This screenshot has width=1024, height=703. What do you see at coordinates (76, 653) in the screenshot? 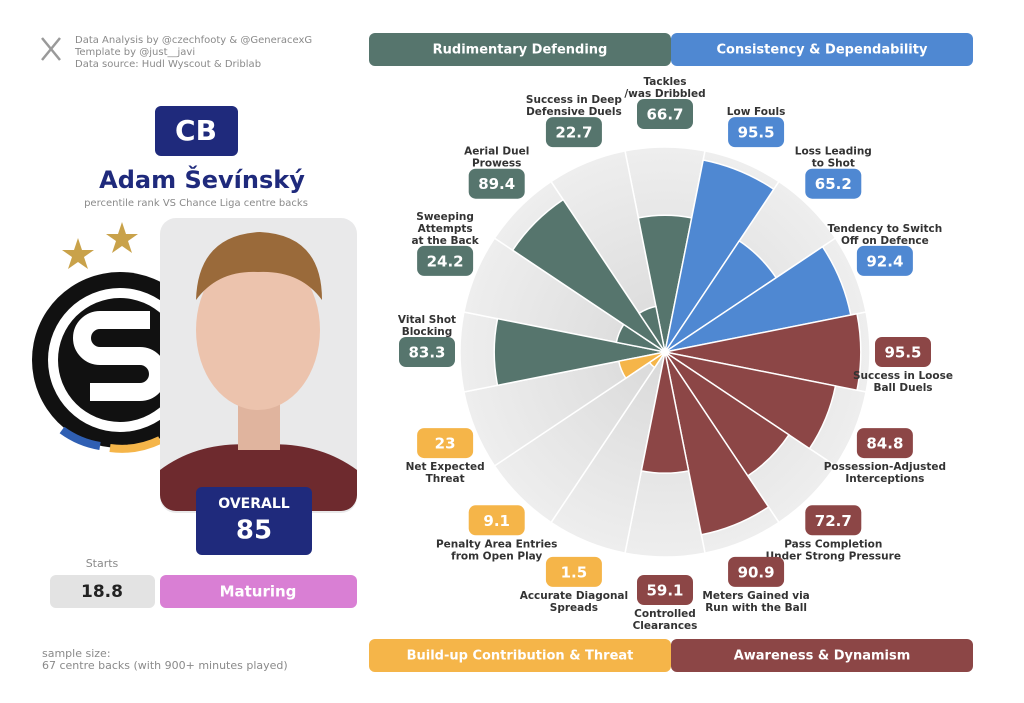
I see `sample-size: sample size:` at bounding box center [76, 653].